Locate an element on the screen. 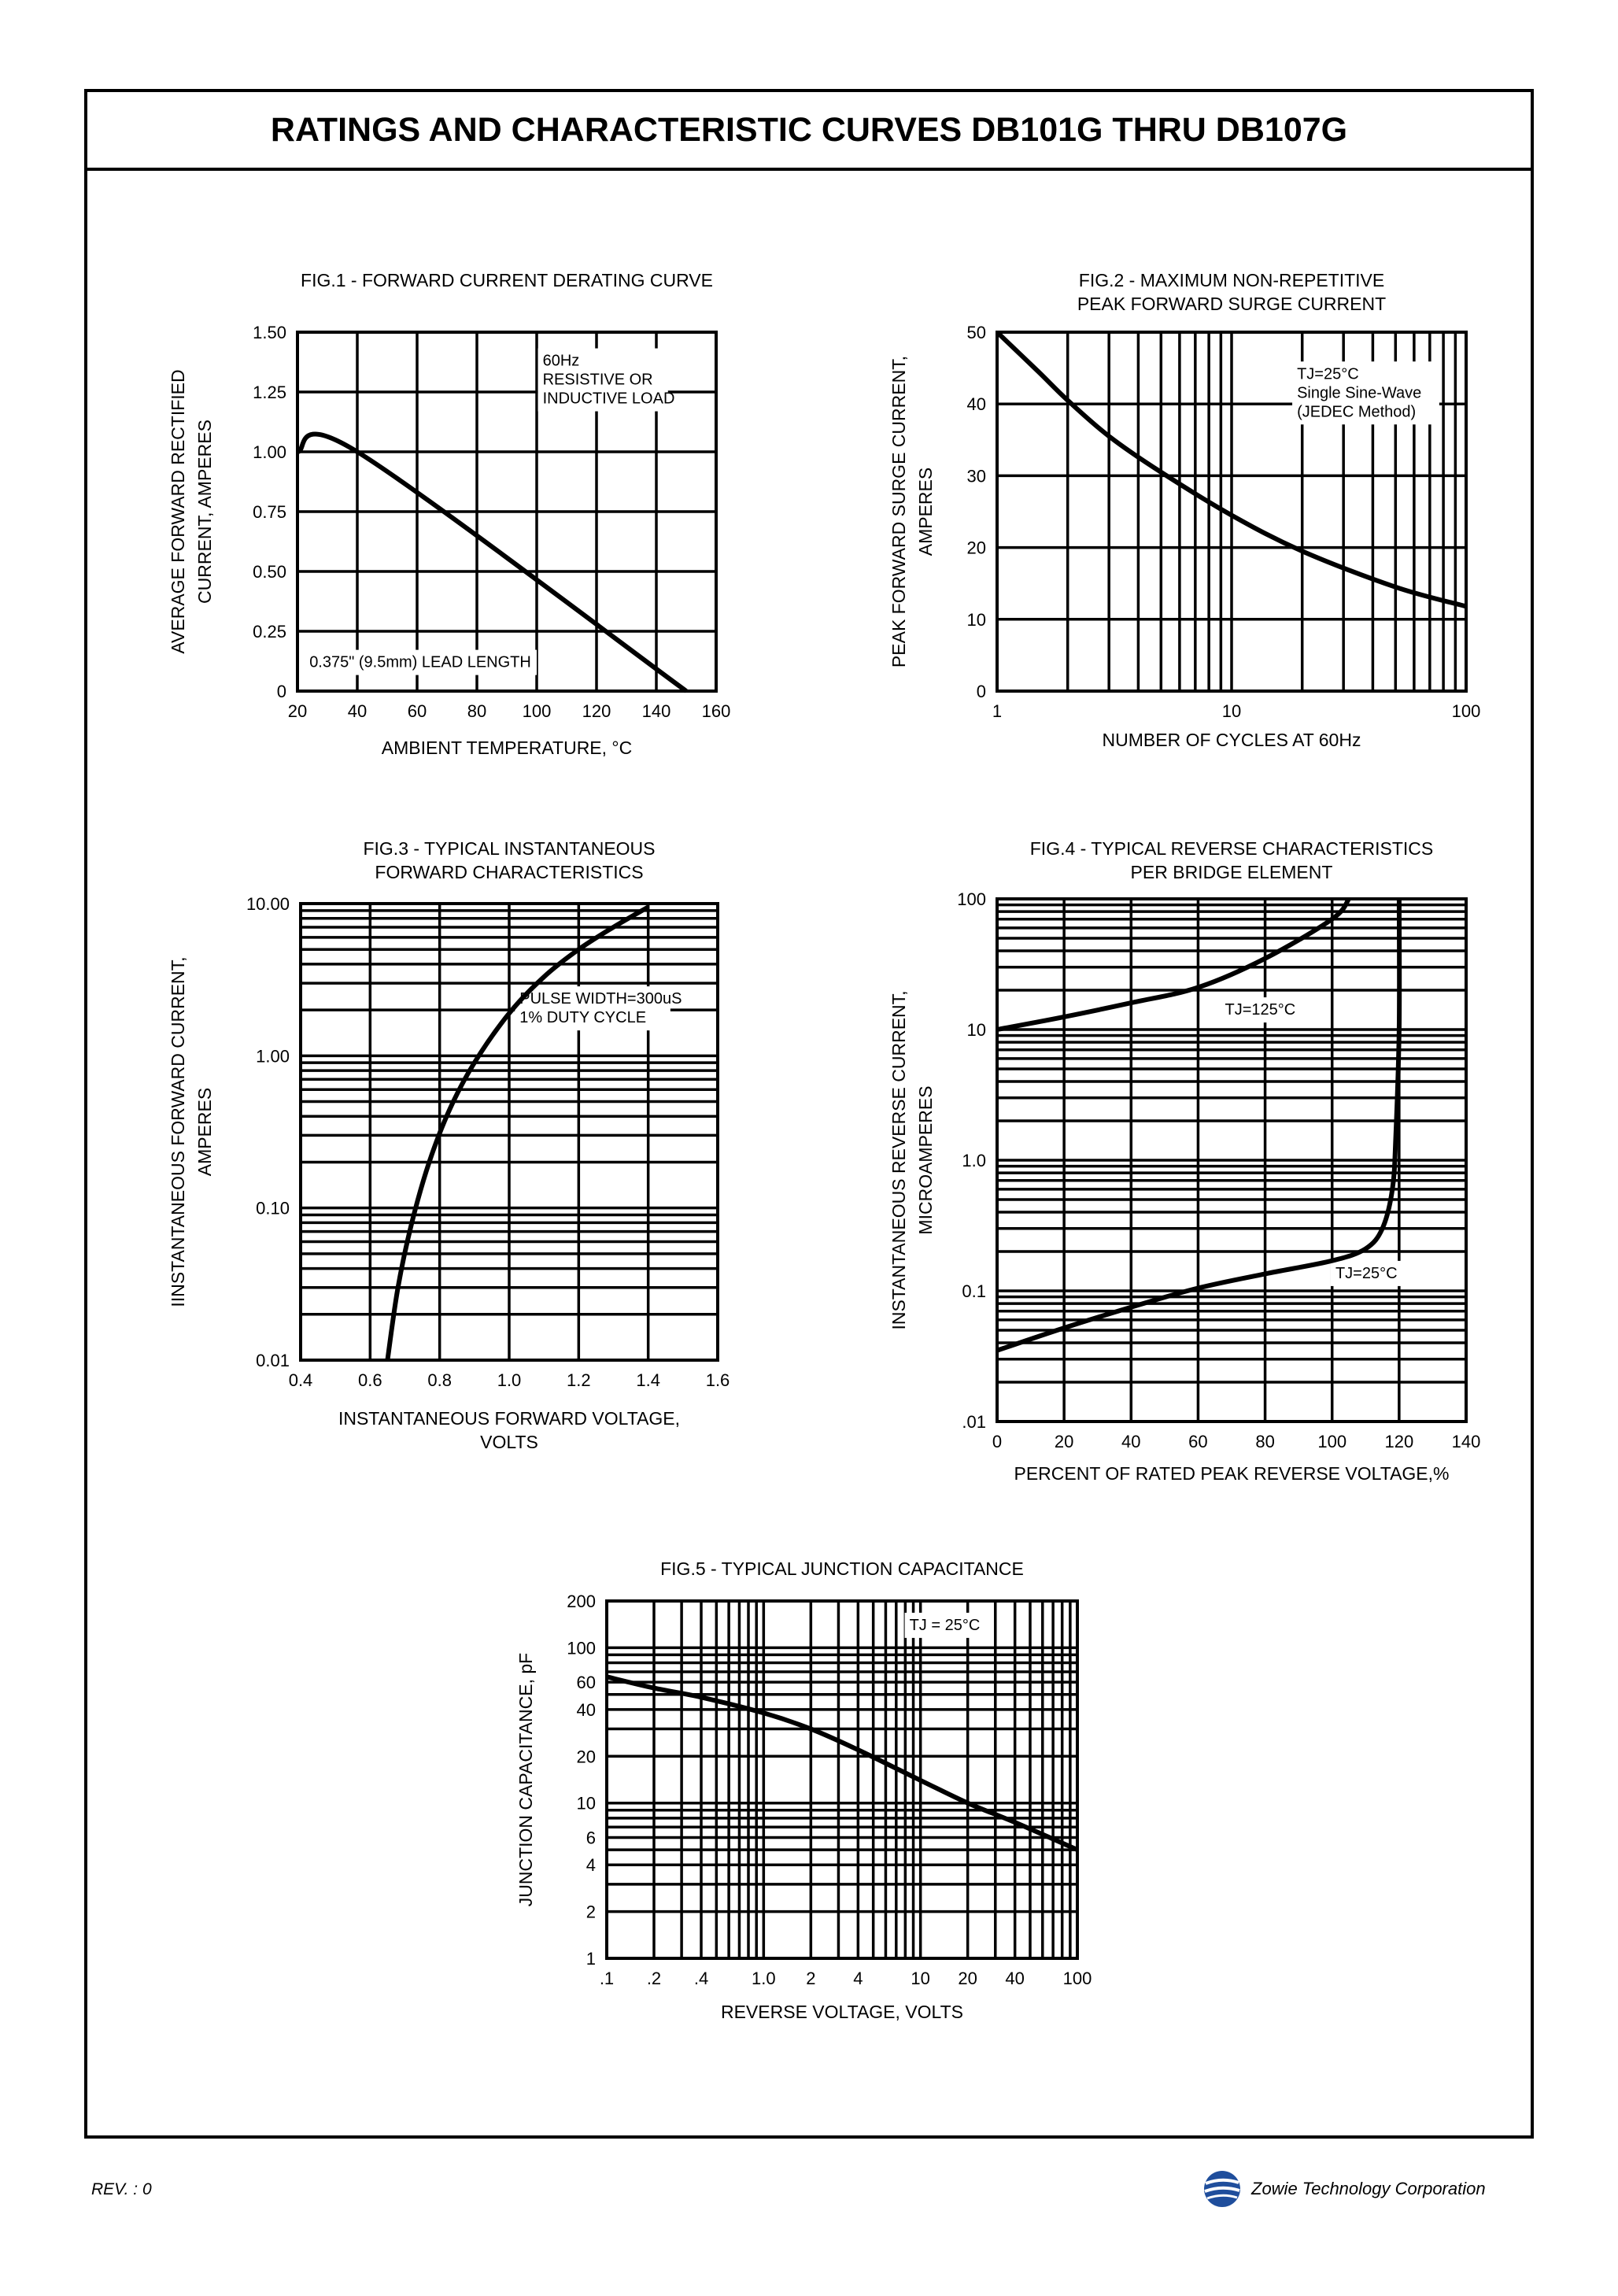 The width and height of the screenshot is (1618, 2296). fig3-xtick-label: 0.4 is located at coordinates (301, 1380).